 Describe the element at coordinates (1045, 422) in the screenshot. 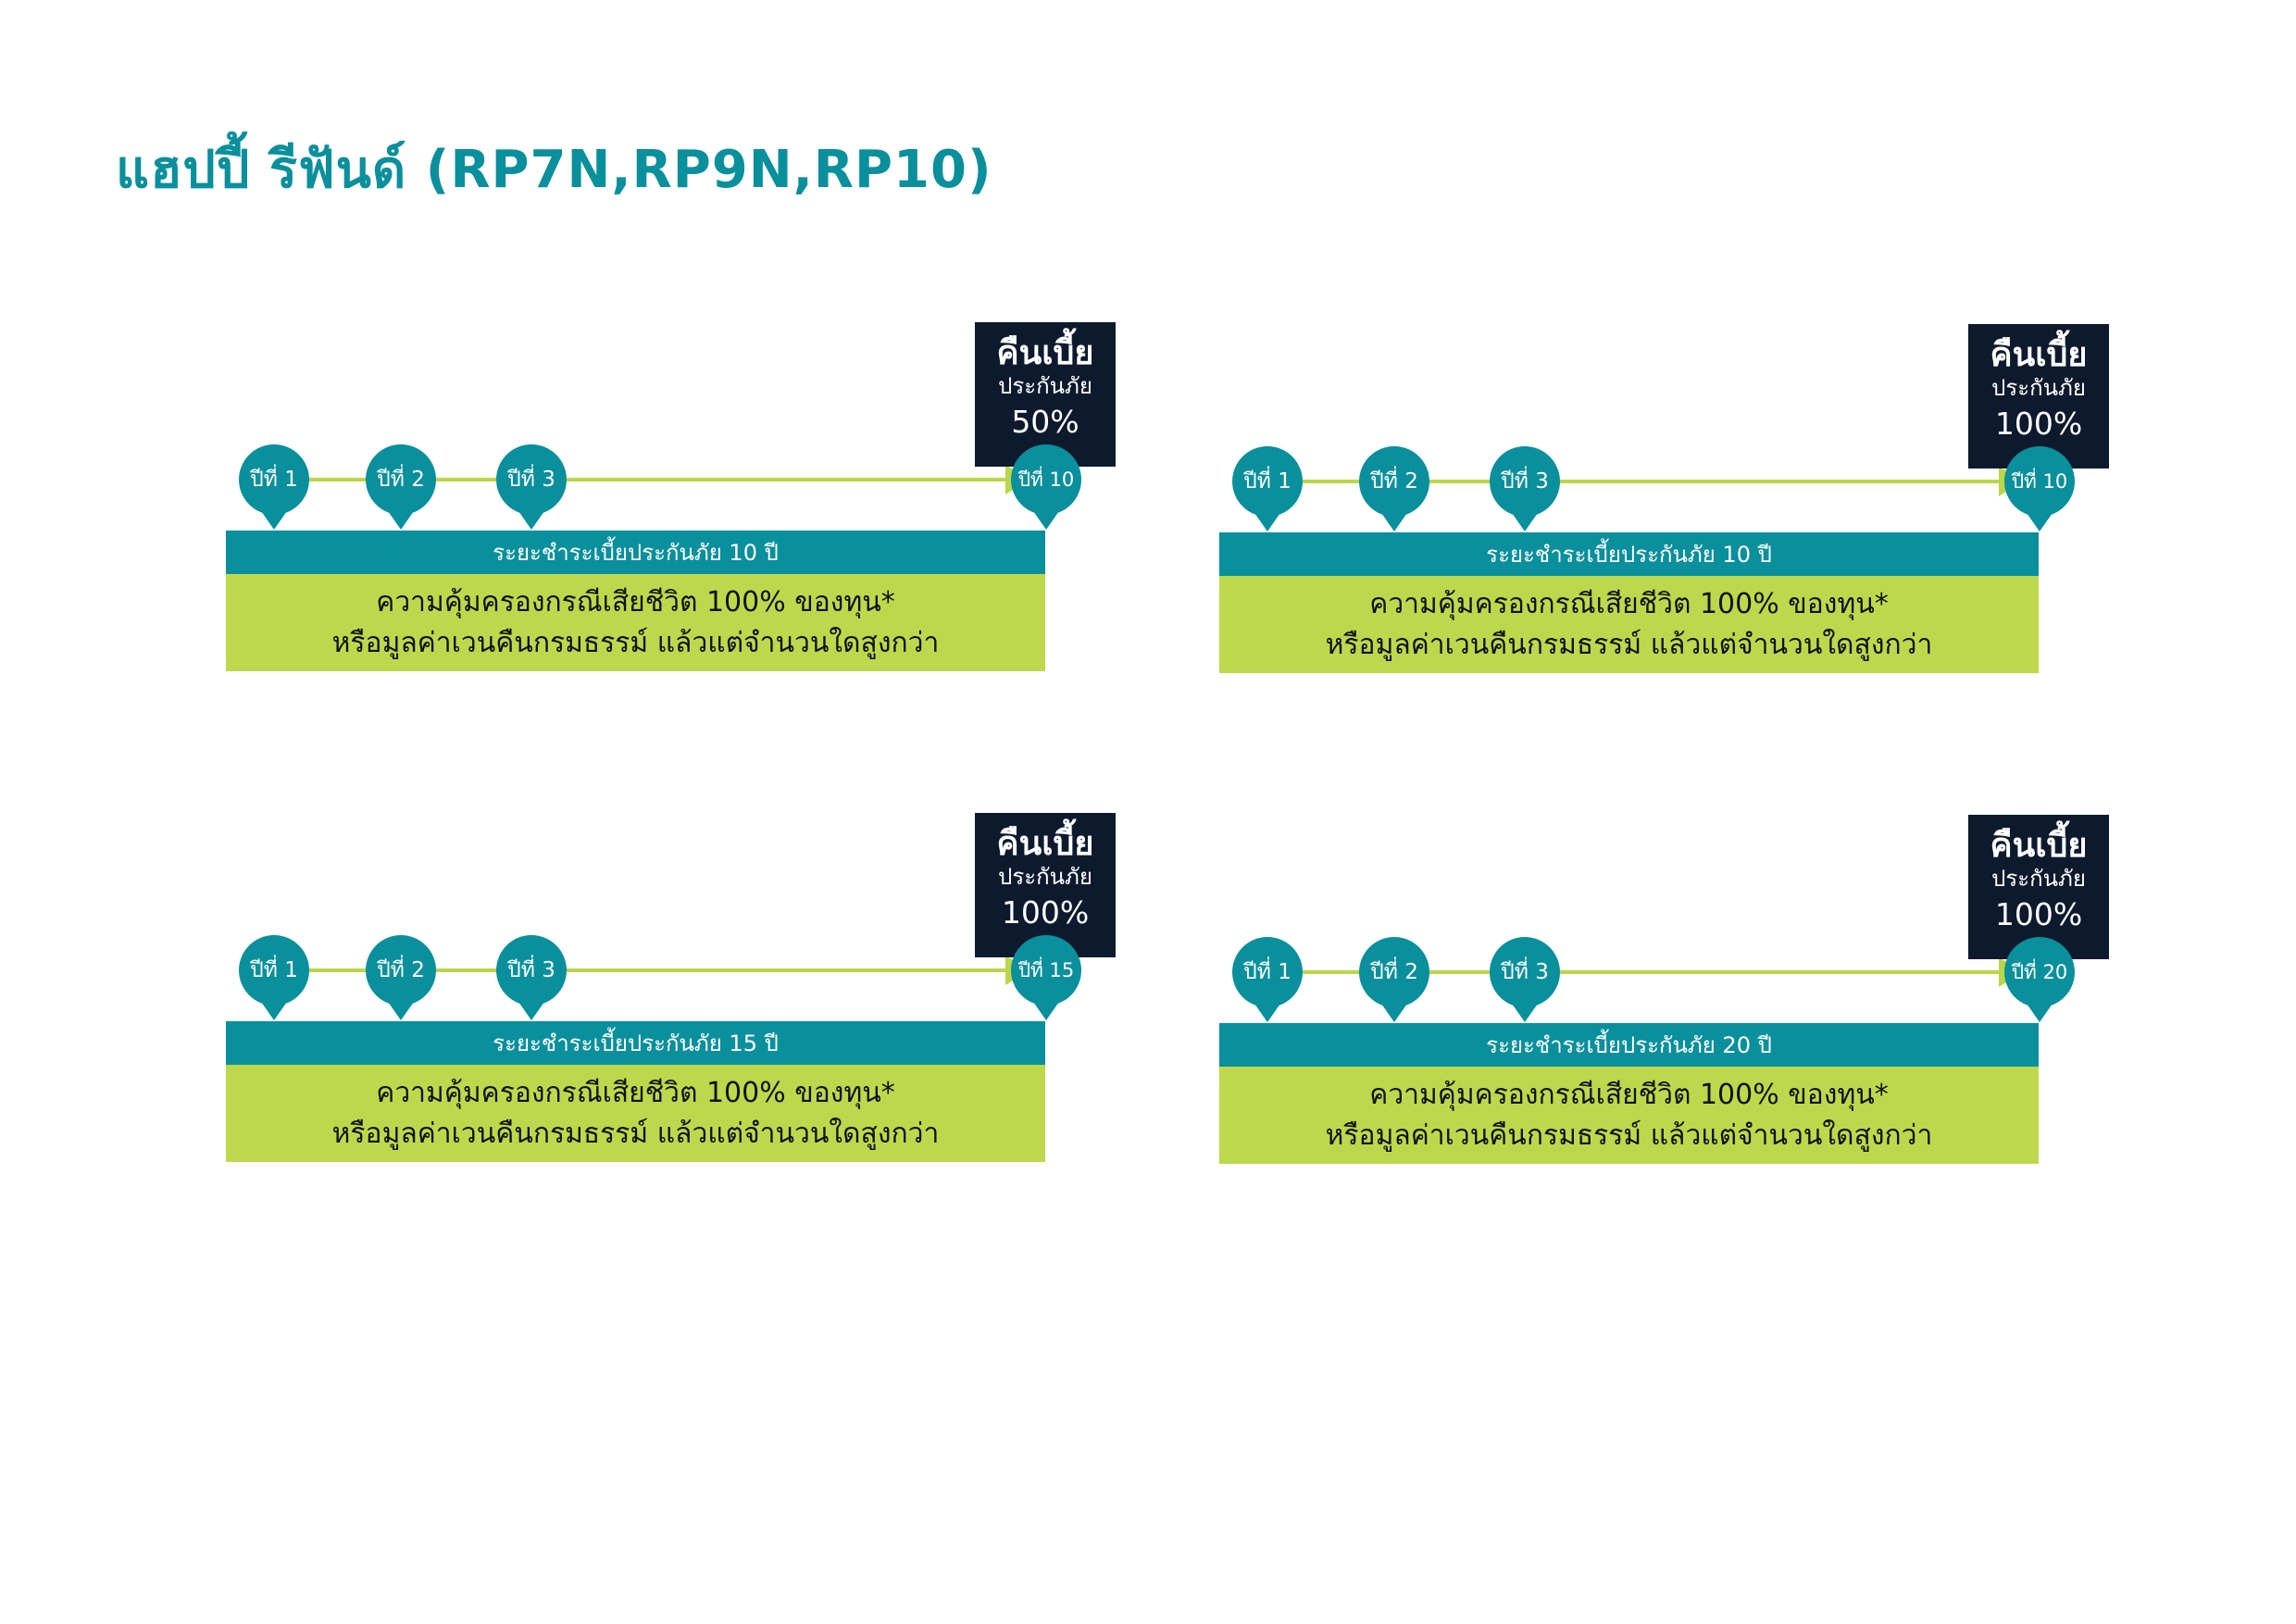

I see `refund-percent: 50%` at that location.